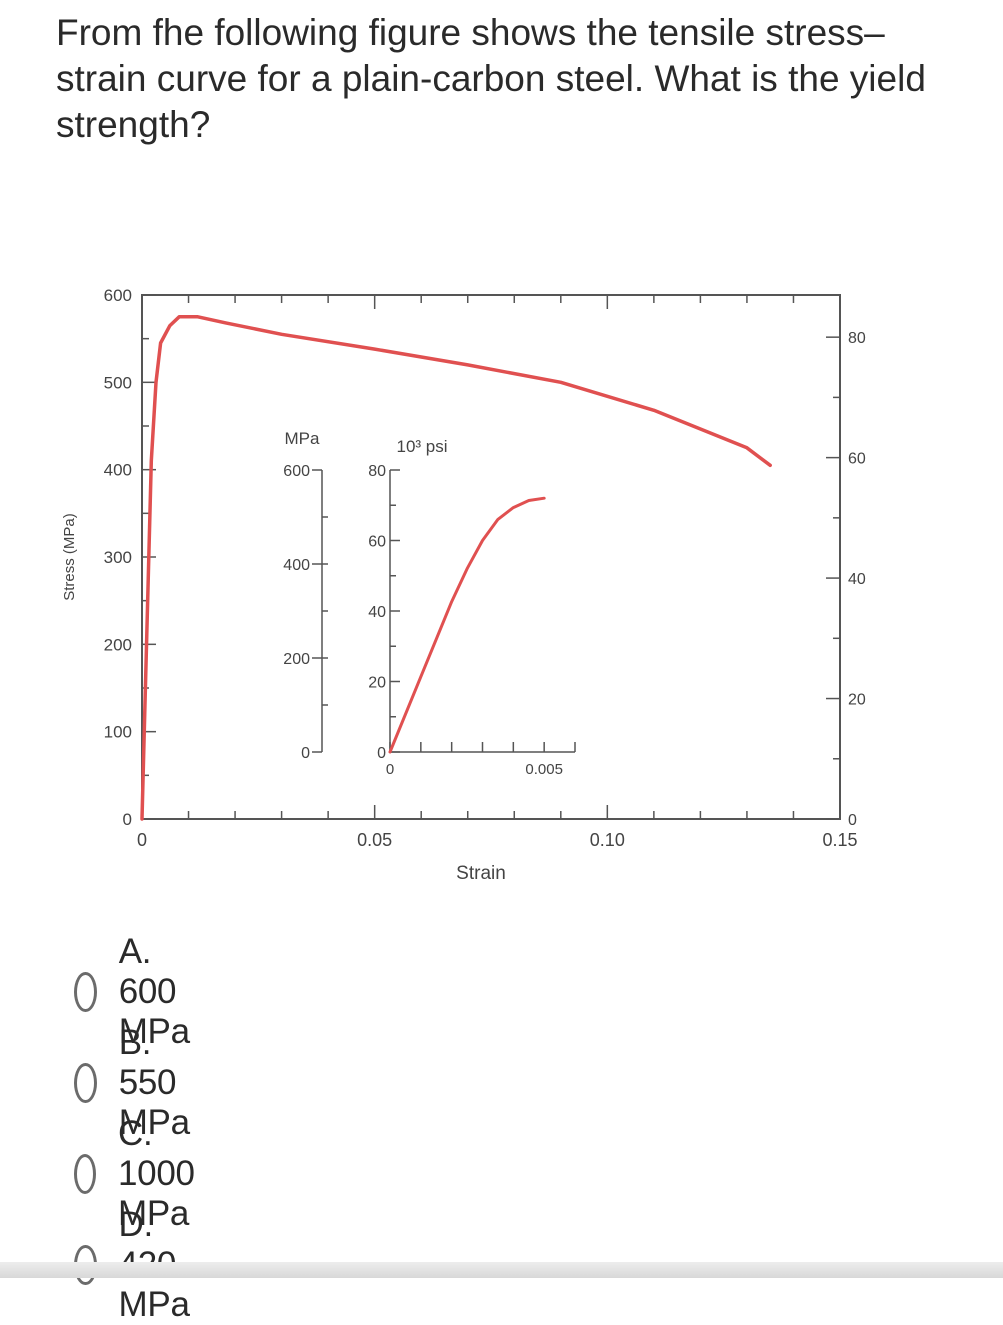  I want to click on x-axis-label: Strain, so click(481, 873).